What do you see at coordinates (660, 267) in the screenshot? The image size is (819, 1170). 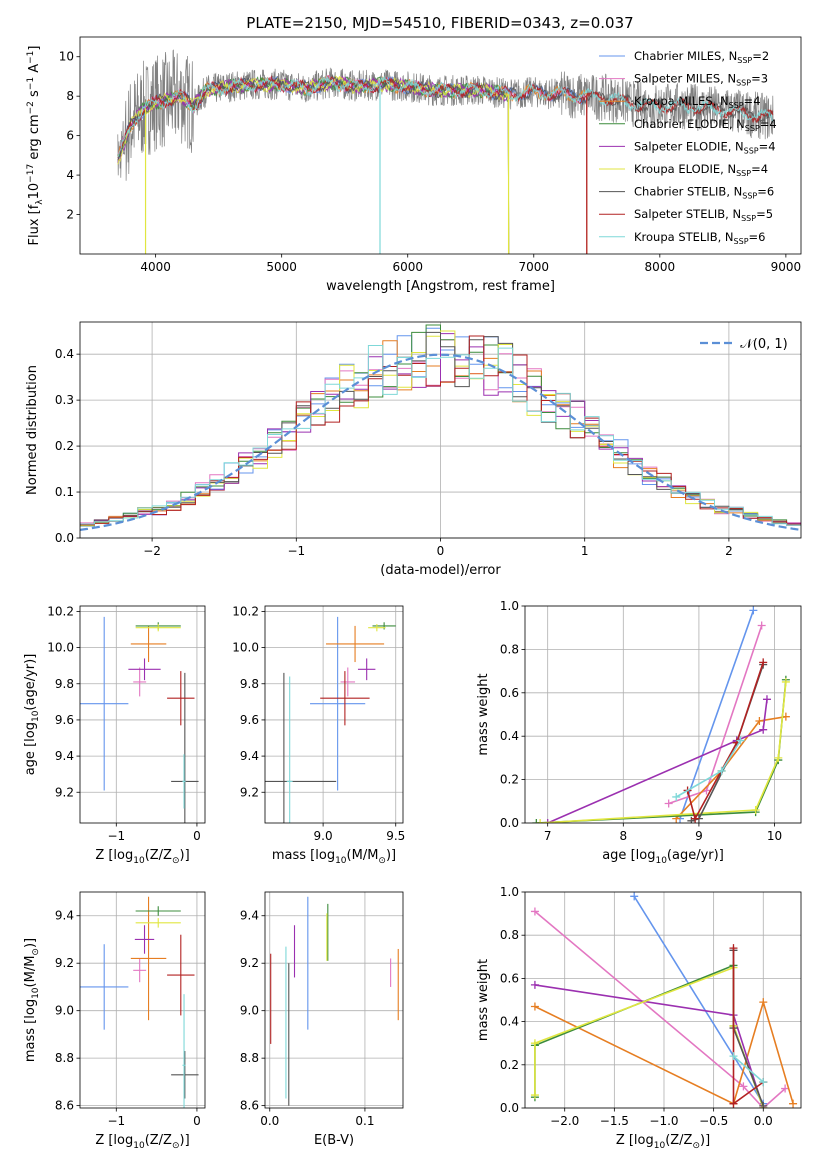 I see `x-tick-label: 8000` at bounding box center [660, 267].